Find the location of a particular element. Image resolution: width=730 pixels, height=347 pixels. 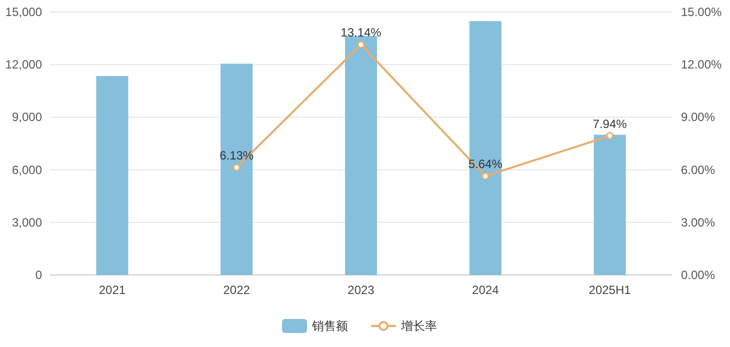

x-tick-label: 2022 is located at coordinates (236, 290).